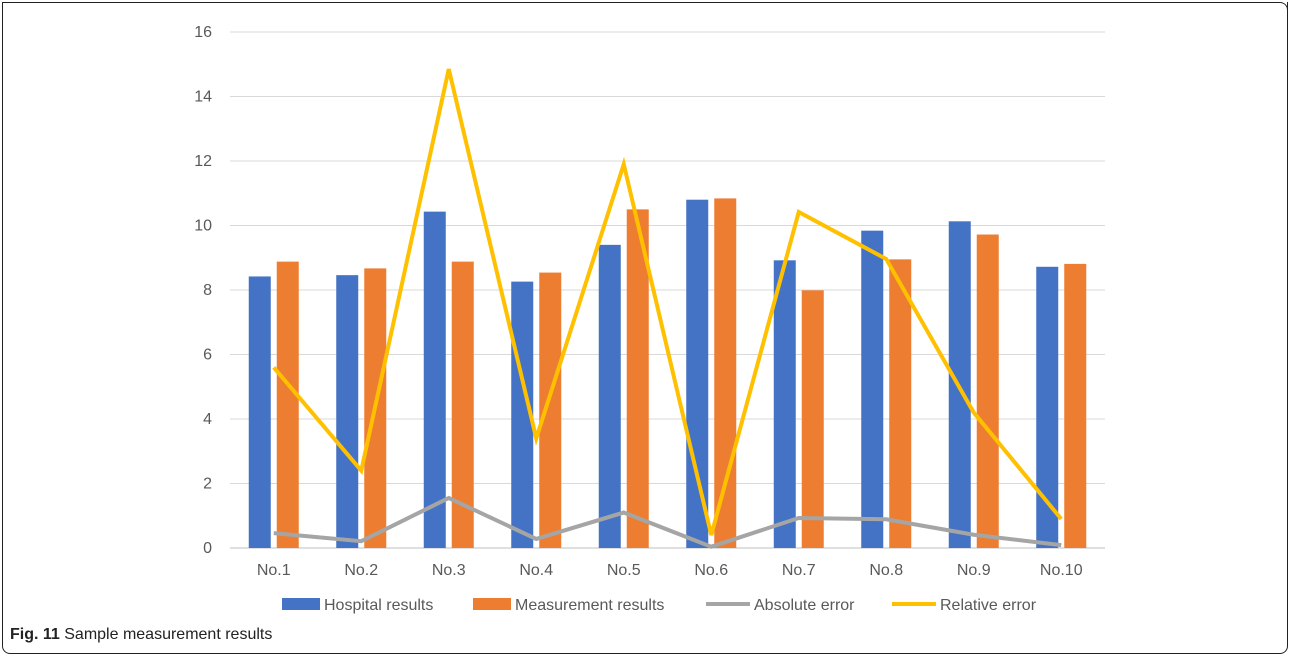 The image size is (1292, 657). What do you see at coordinates (361, 570) in the screenshot?
I see `x-tick-label: No.2` at bounding box center [361, 570].